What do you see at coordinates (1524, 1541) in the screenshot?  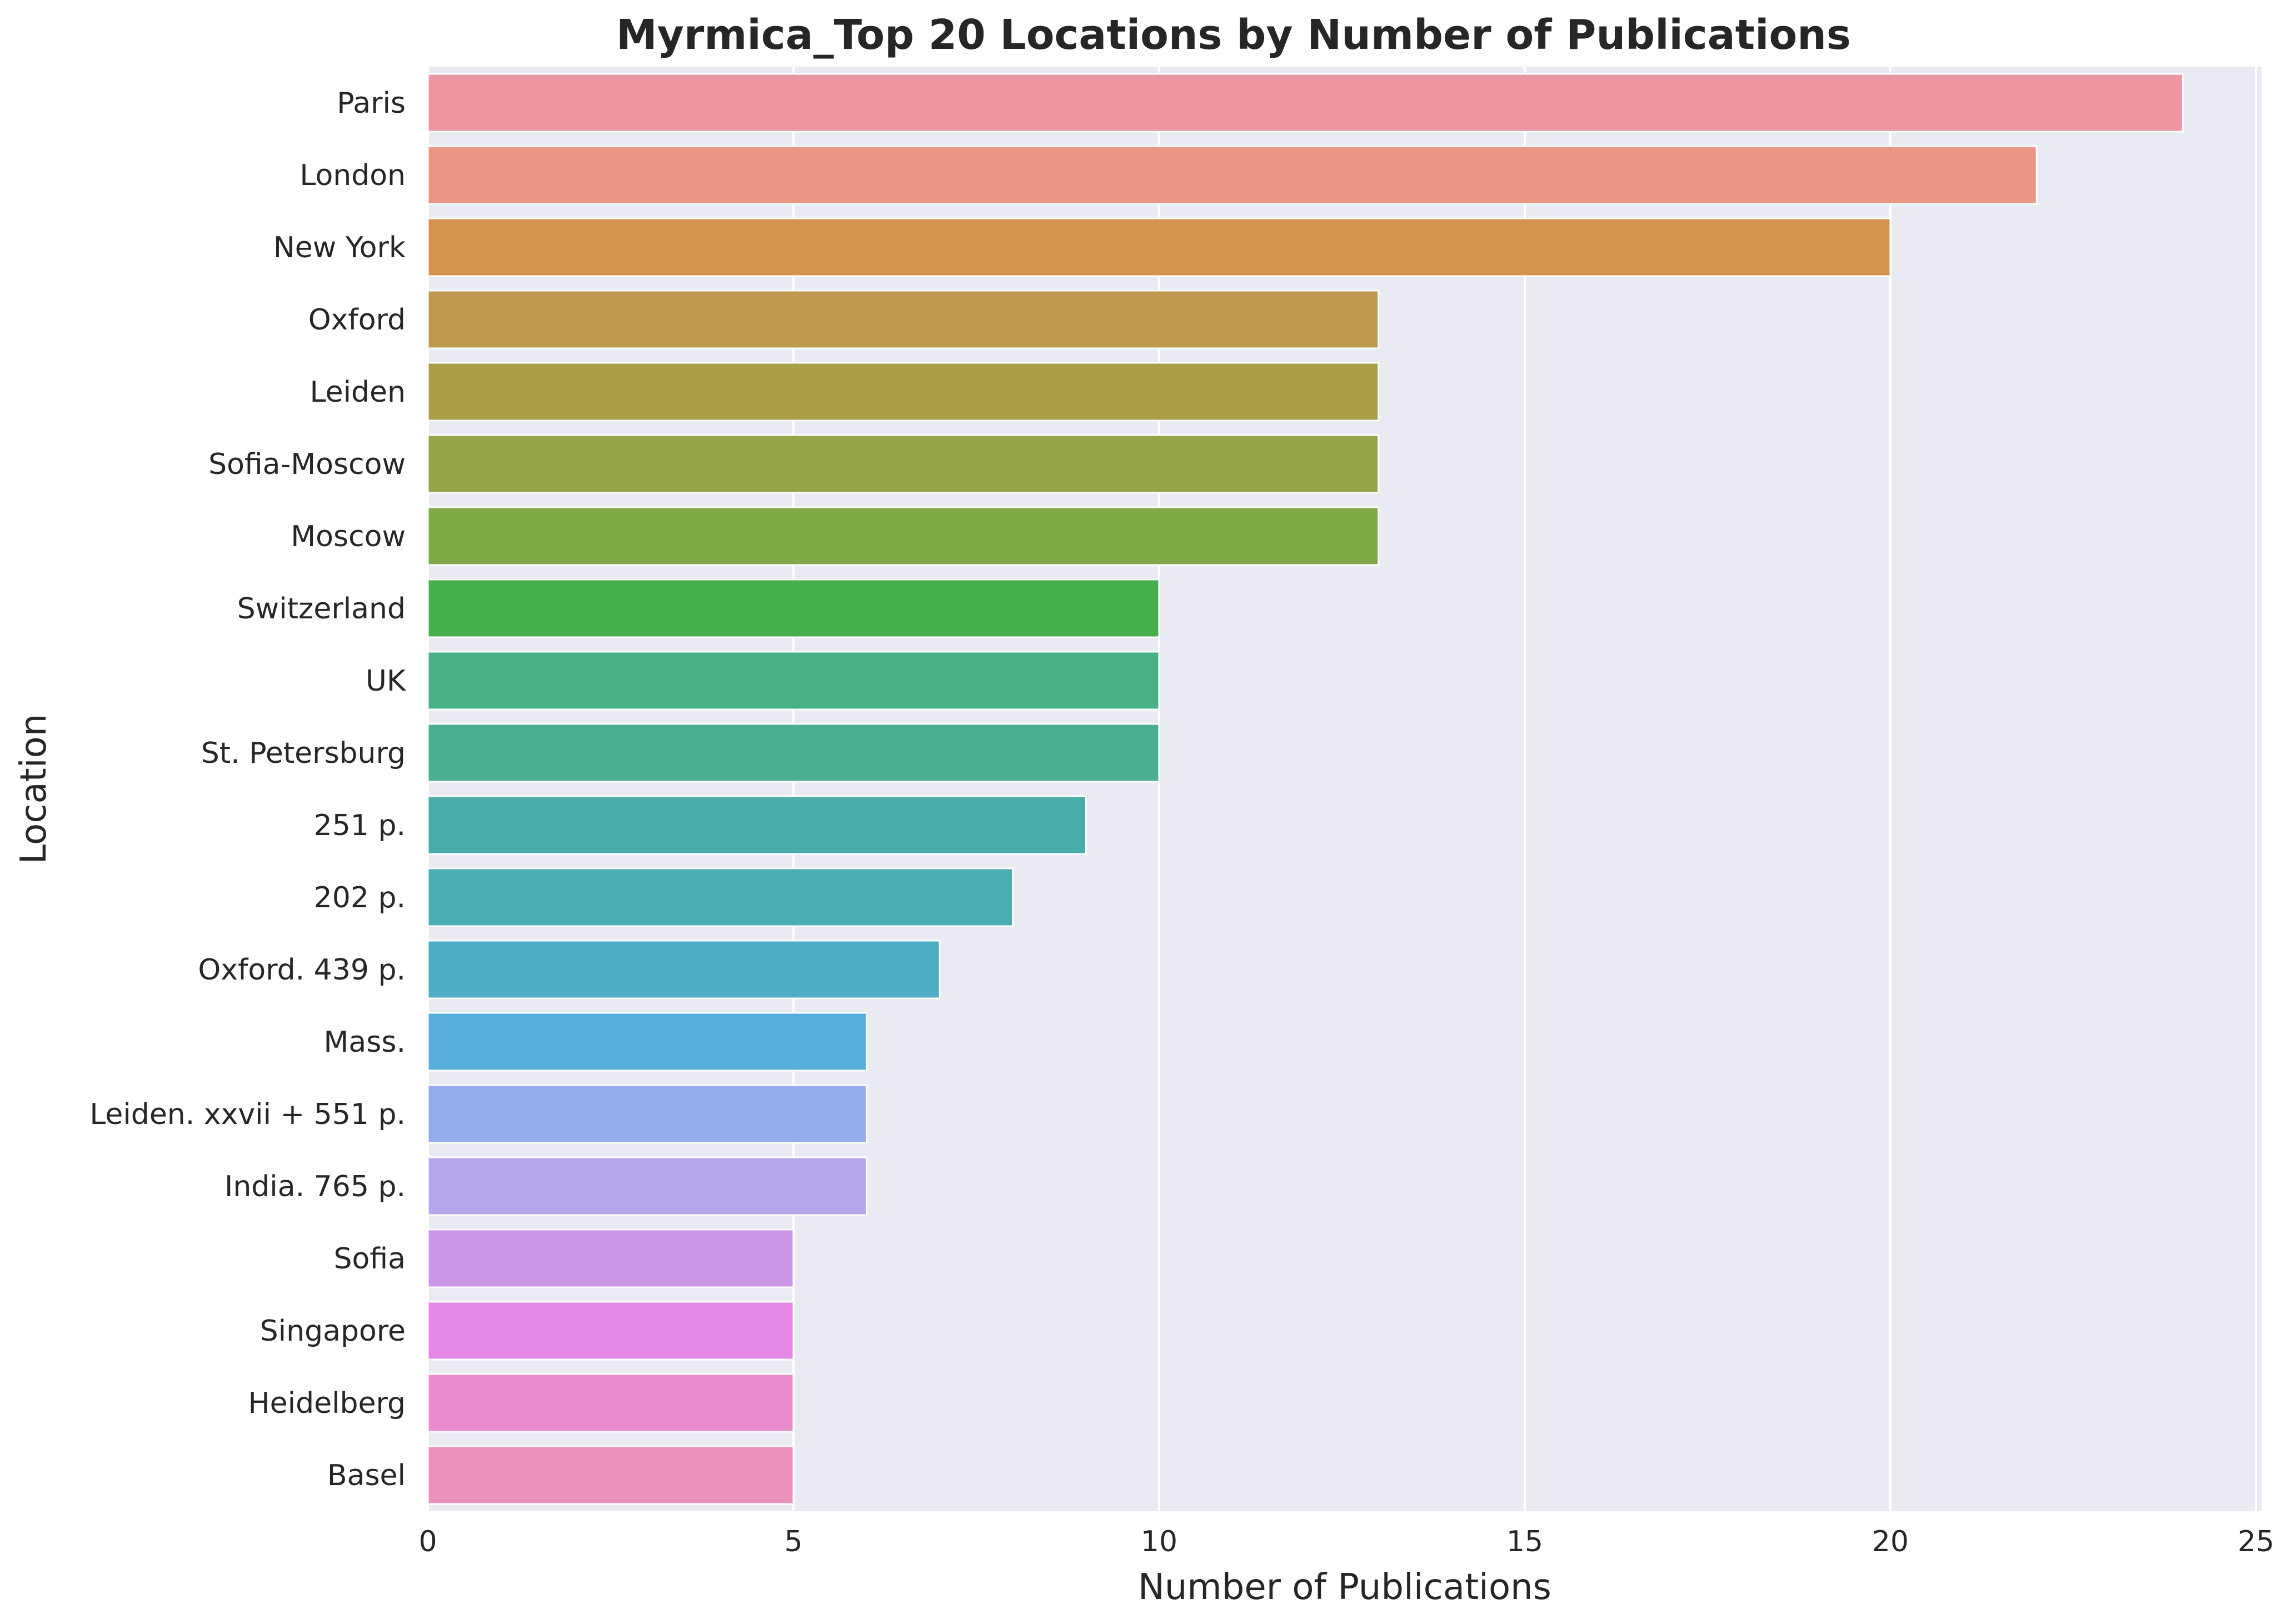 I see `x-tick-label: 15` at bounding box center [1524, 1541].